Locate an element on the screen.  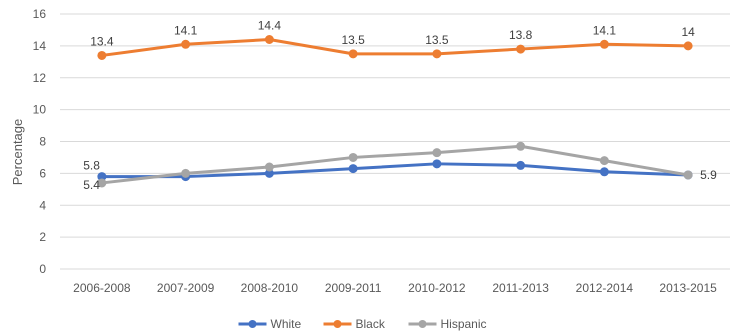
x-tick-label: 2007-2009 is located at coordinates (186, 288).